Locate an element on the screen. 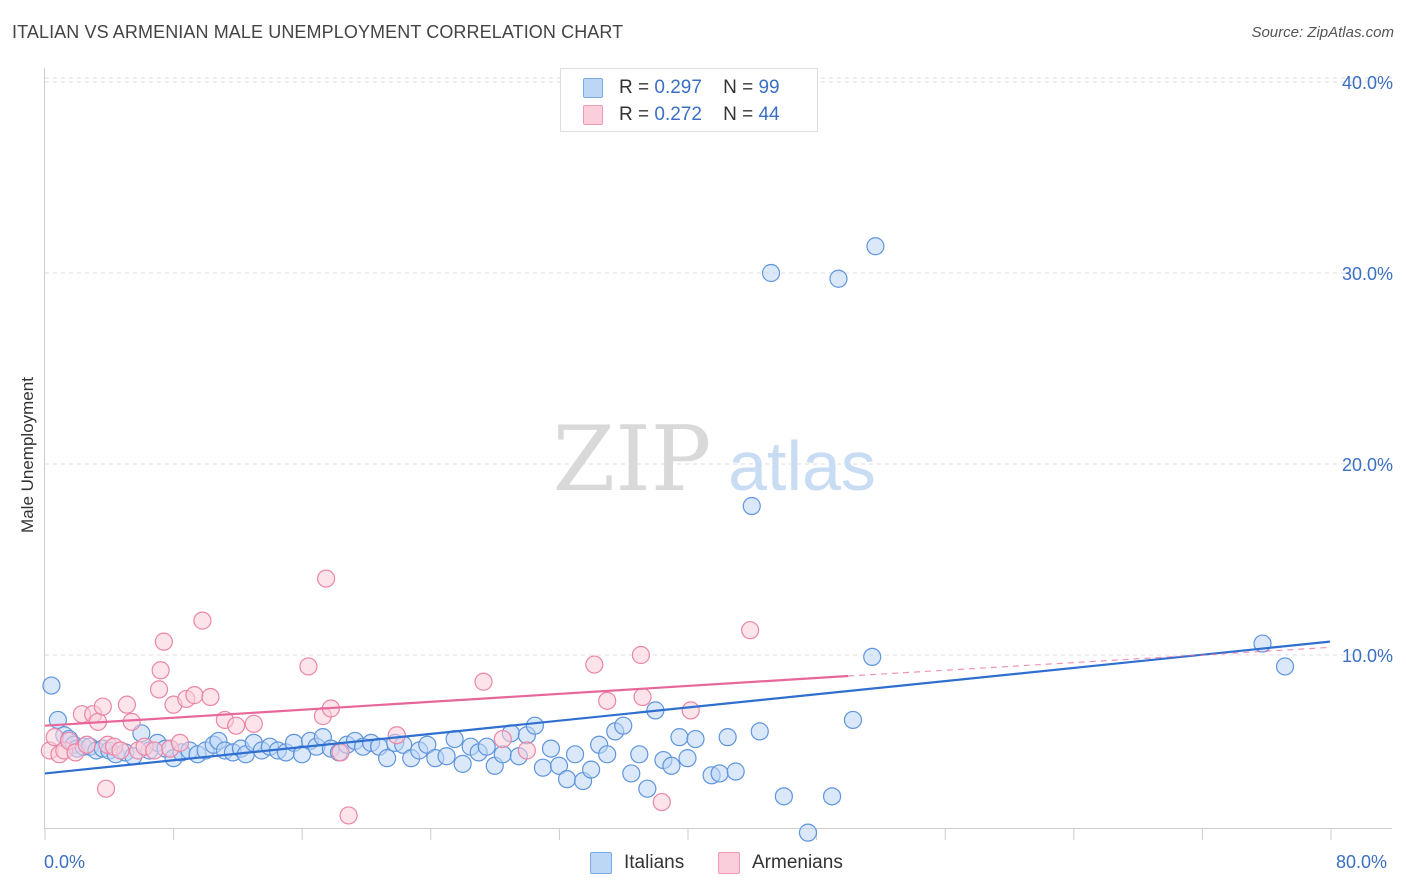 This screenshot has width=1406, height=892. correlation-legend: R = 0.297 N = 99 R = 0.272 N = 44 is located at coordinates (689, 100).